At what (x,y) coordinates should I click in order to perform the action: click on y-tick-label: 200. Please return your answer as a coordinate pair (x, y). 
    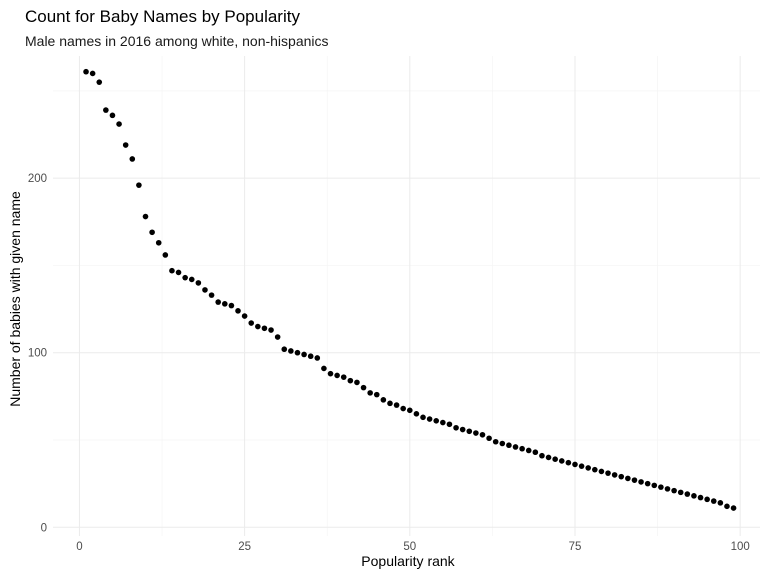
    Looking at the image, I should click on (37, 179).